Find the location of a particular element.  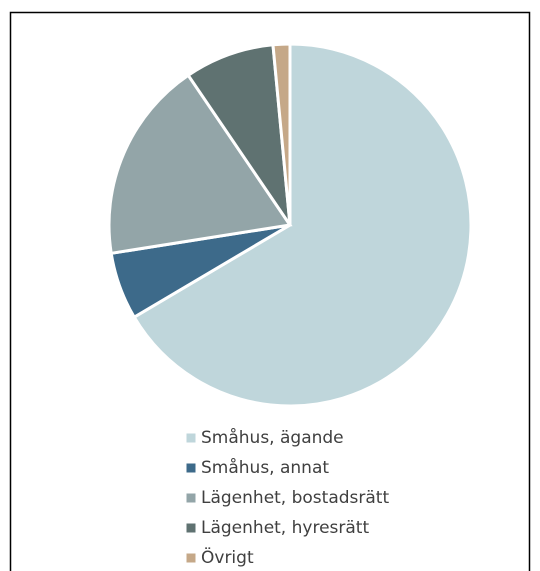

legend-label: Övrigt is located at coordinates (227, 557).